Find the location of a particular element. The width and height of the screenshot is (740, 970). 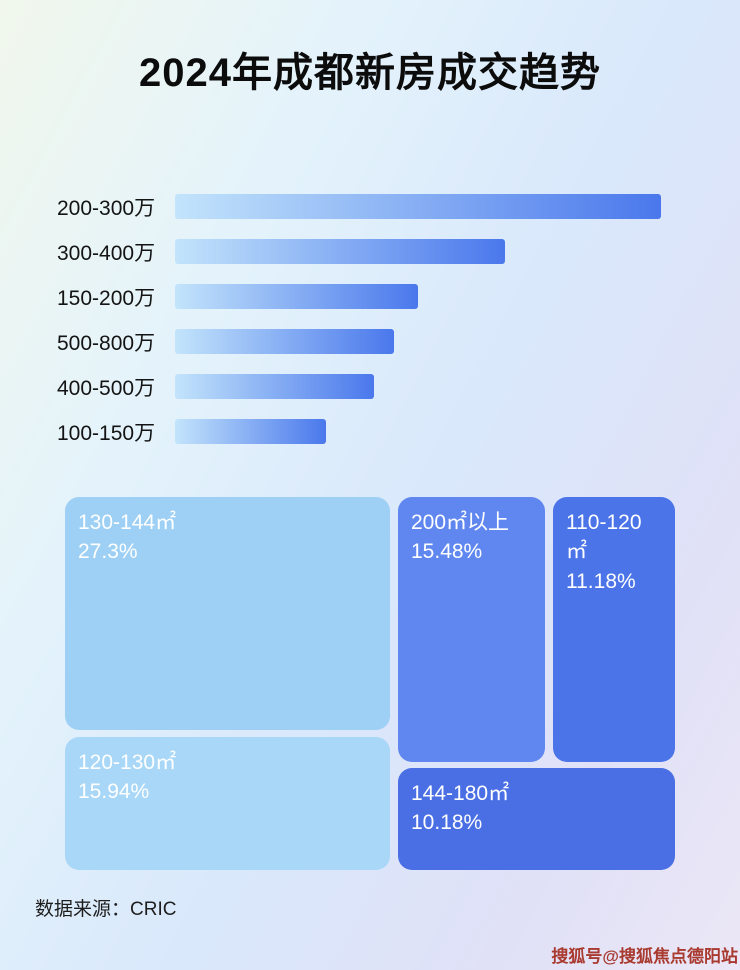

bar-row: 200-300万 is located at coordinates (398, 206).